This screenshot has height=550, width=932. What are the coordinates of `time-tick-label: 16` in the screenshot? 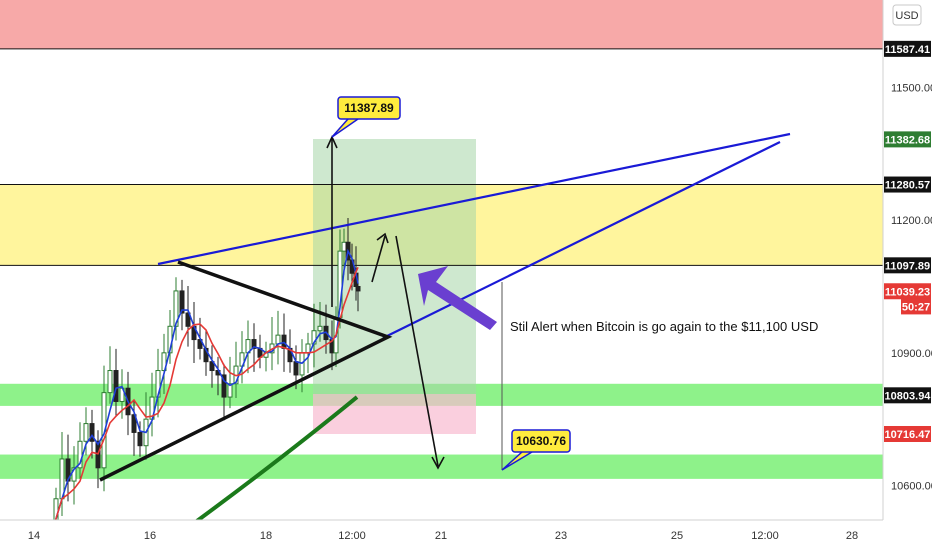 It's located at (150, 536).